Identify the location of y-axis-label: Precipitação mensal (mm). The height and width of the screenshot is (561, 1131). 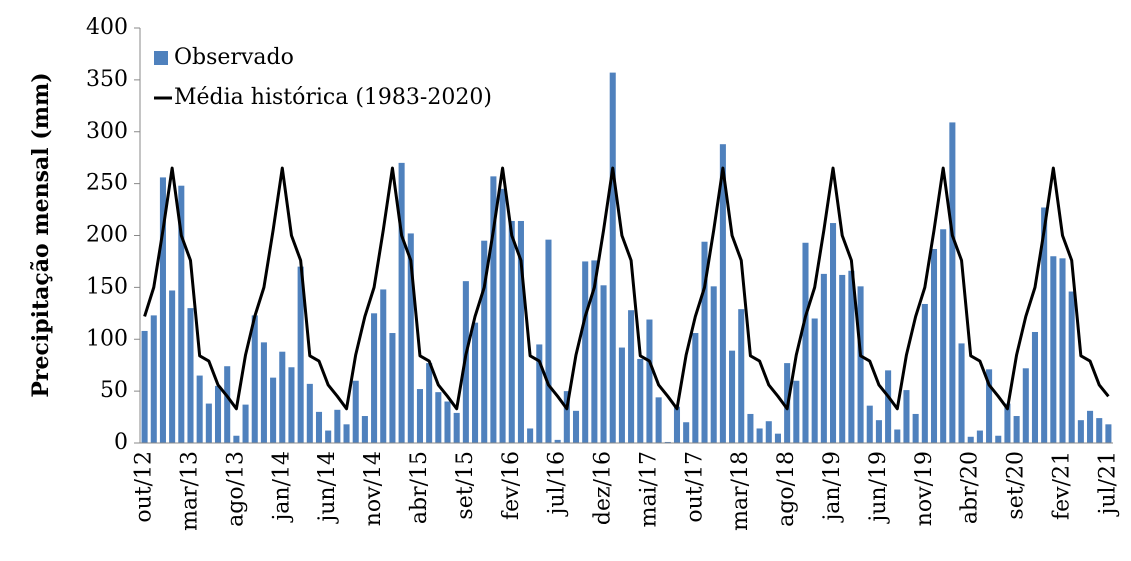
(41, 234).